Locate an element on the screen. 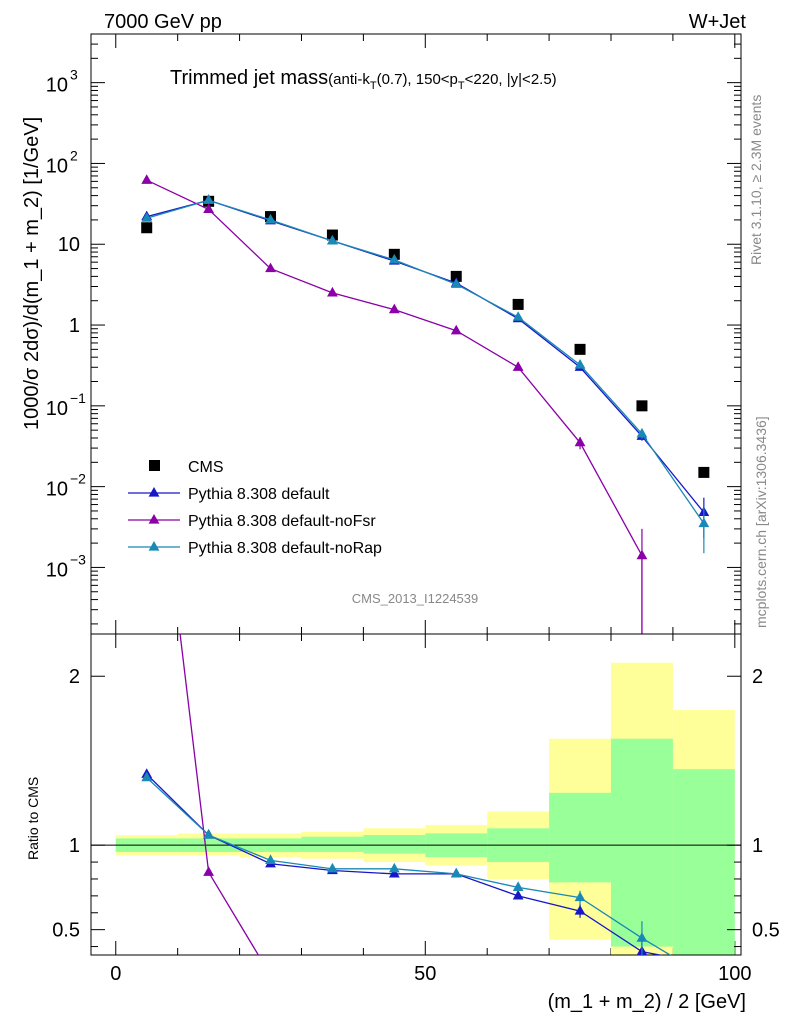  header-left: 7000 GeV pp is located at coordinates (163, 22).